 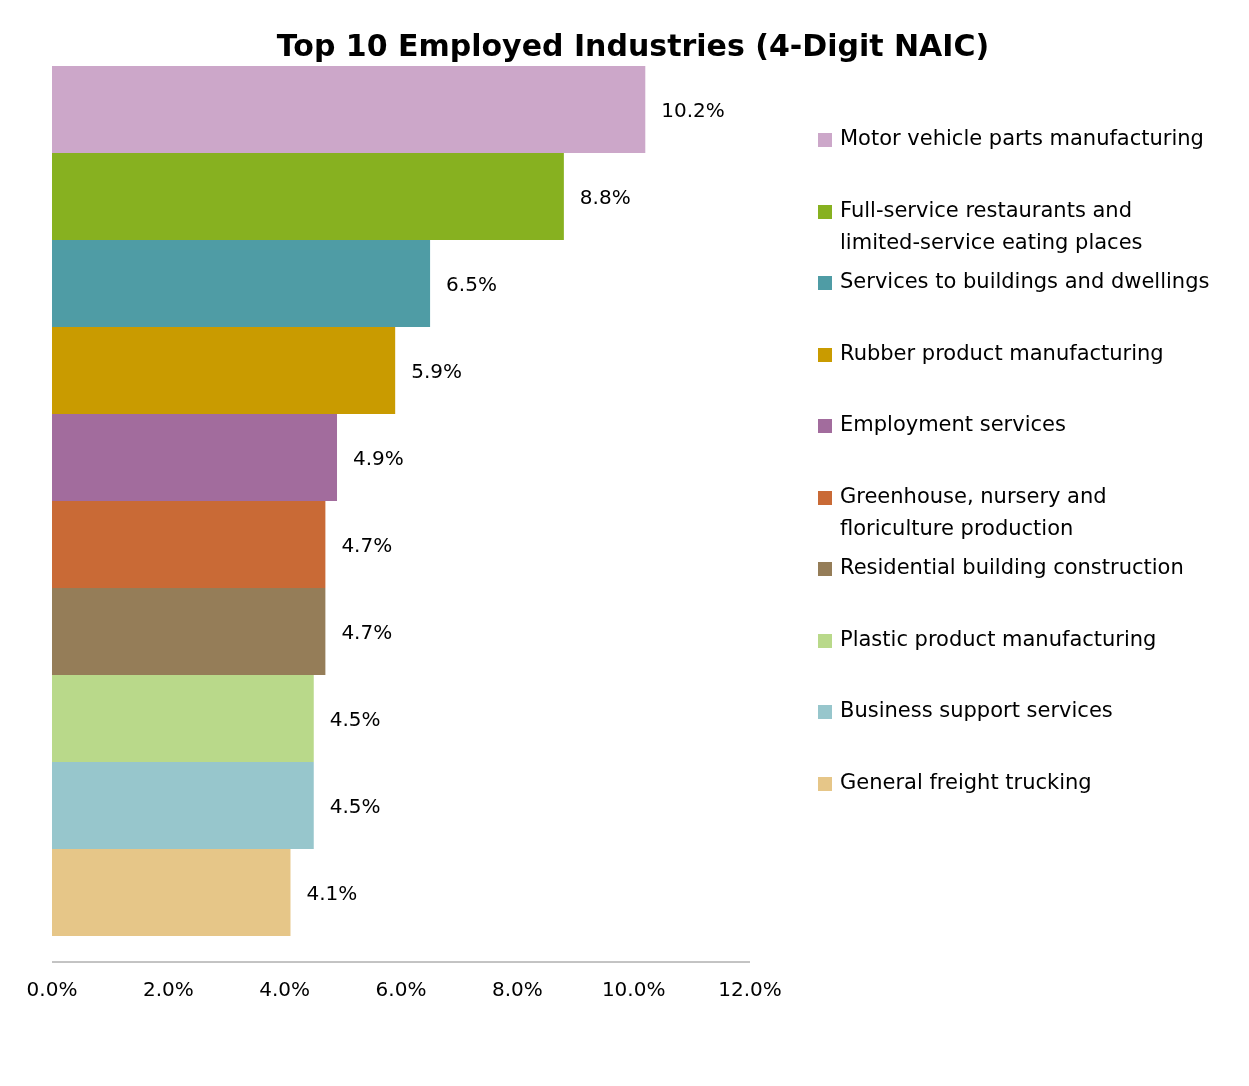 I want to click on data-label: 5.9%, so click(x=436, y=370).